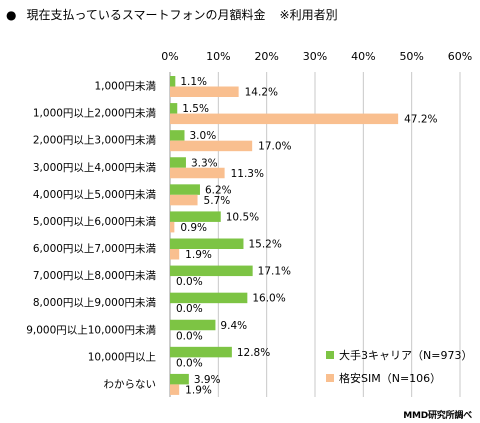 The width and height of the screenshot is (480, 423). Describe the element at coordinates (308, 15) in the screenshot. I see `title-note: ※利用者別` at that location.